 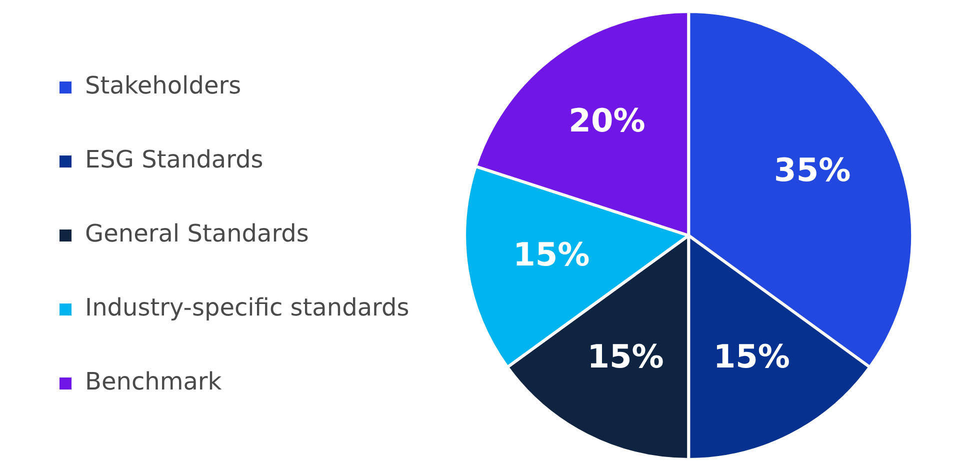 What do you see at coordinates (247, 308) in the screenshot?
I see `legend-label: Industry-specific standards` at bounding box center [247, 308].